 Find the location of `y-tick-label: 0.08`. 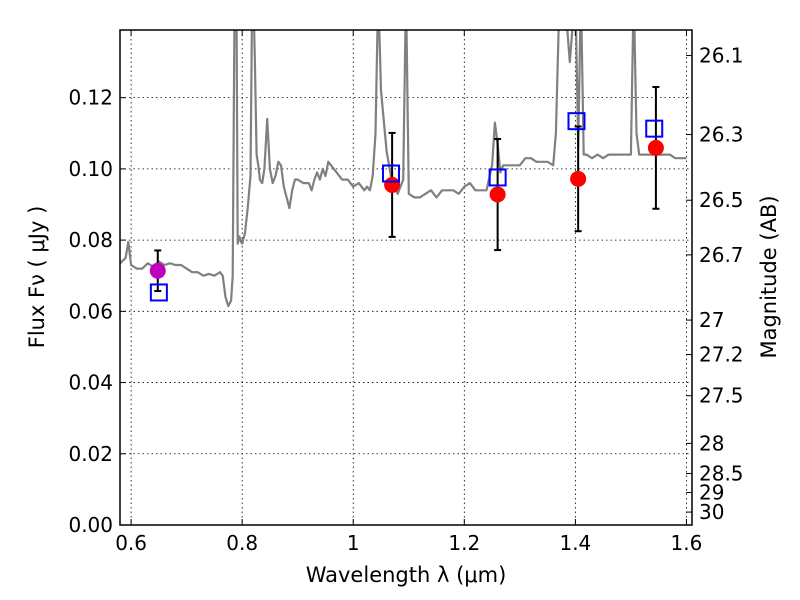

y-tick-label: 0.08 is located at coordinates (90, 240).